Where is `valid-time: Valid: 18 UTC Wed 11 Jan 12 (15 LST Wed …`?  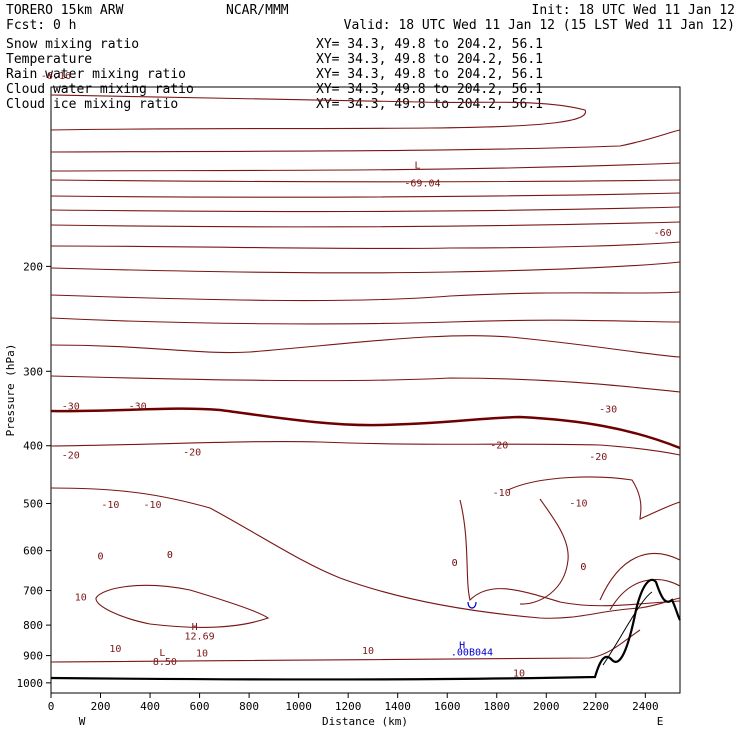
valid-time: Valid: 18 UTC Wed 11 Jan 12 (15 LST Wed … is located at coordinates (539, 25).